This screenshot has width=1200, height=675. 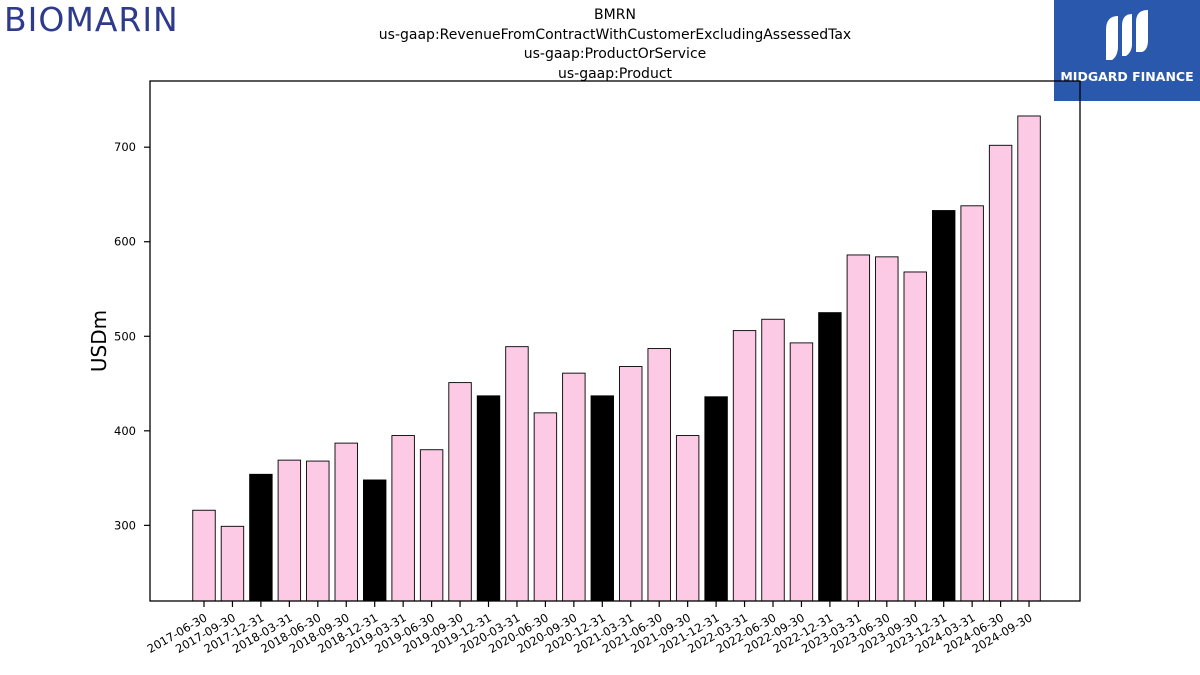 I want to click on y-tick-label: 500, so click(x=125, y=336).